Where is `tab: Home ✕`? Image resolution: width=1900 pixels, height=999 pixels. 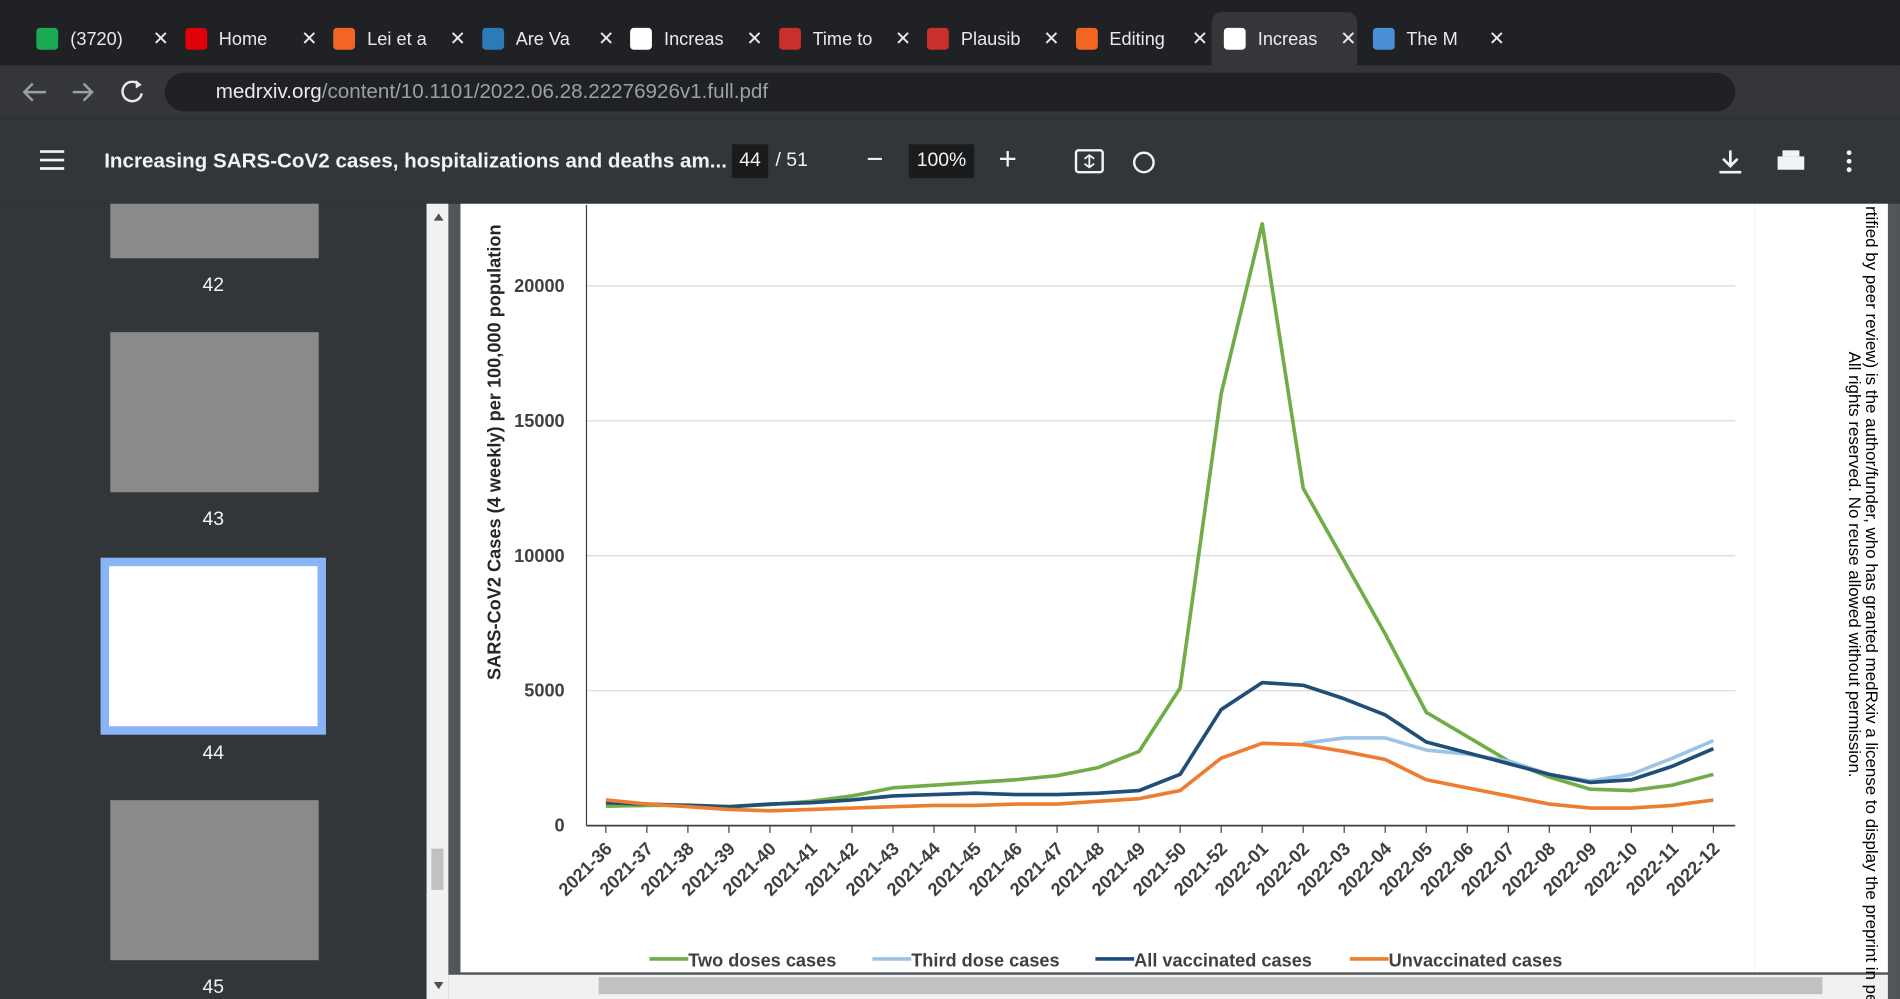 tab: Home ✕ is located at coordinates (245, 38).